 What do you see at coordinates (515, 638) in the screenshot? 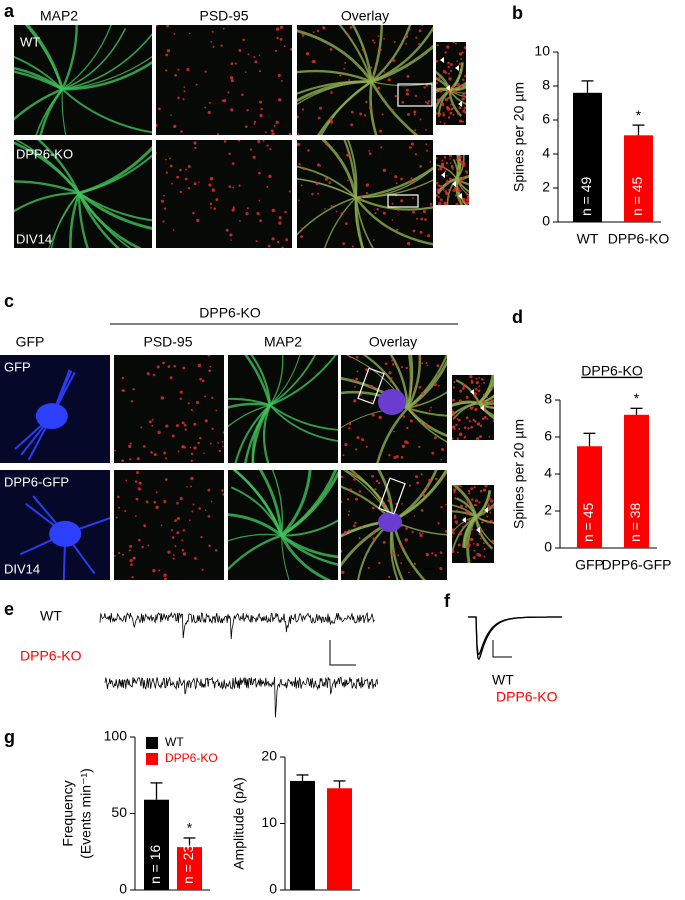
I see `mean-trace` at bounding box center [515, 638].